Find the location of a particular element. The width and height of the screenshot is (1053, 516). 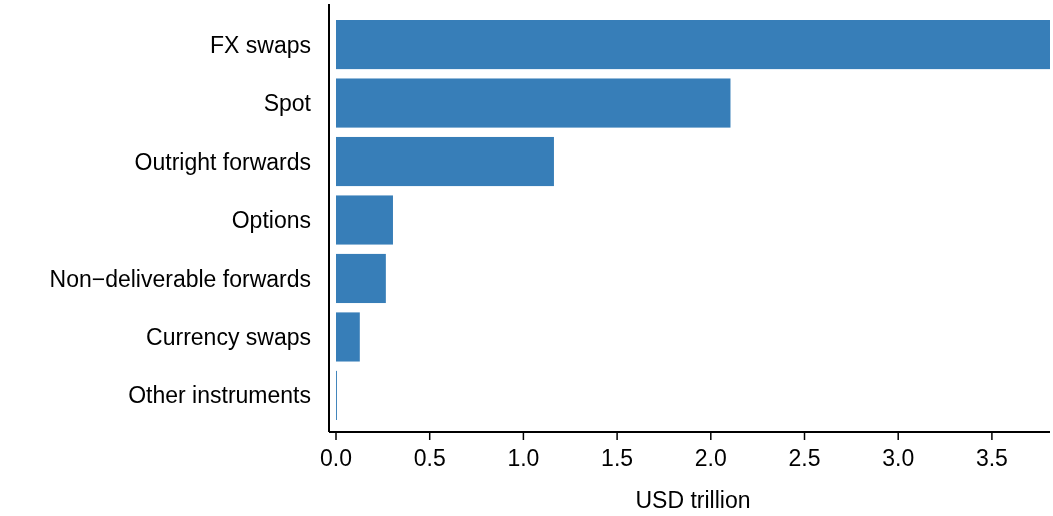

x-tick-label: 1.5 is located at coordinates (617, 458).